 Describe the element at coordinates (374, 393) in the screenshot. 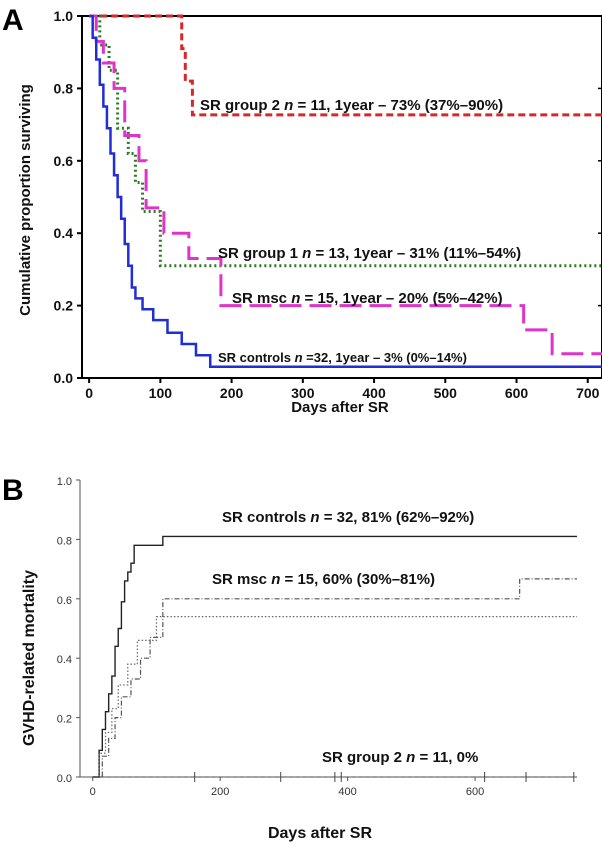

I see `A-x-tick-label: 400` at that location.